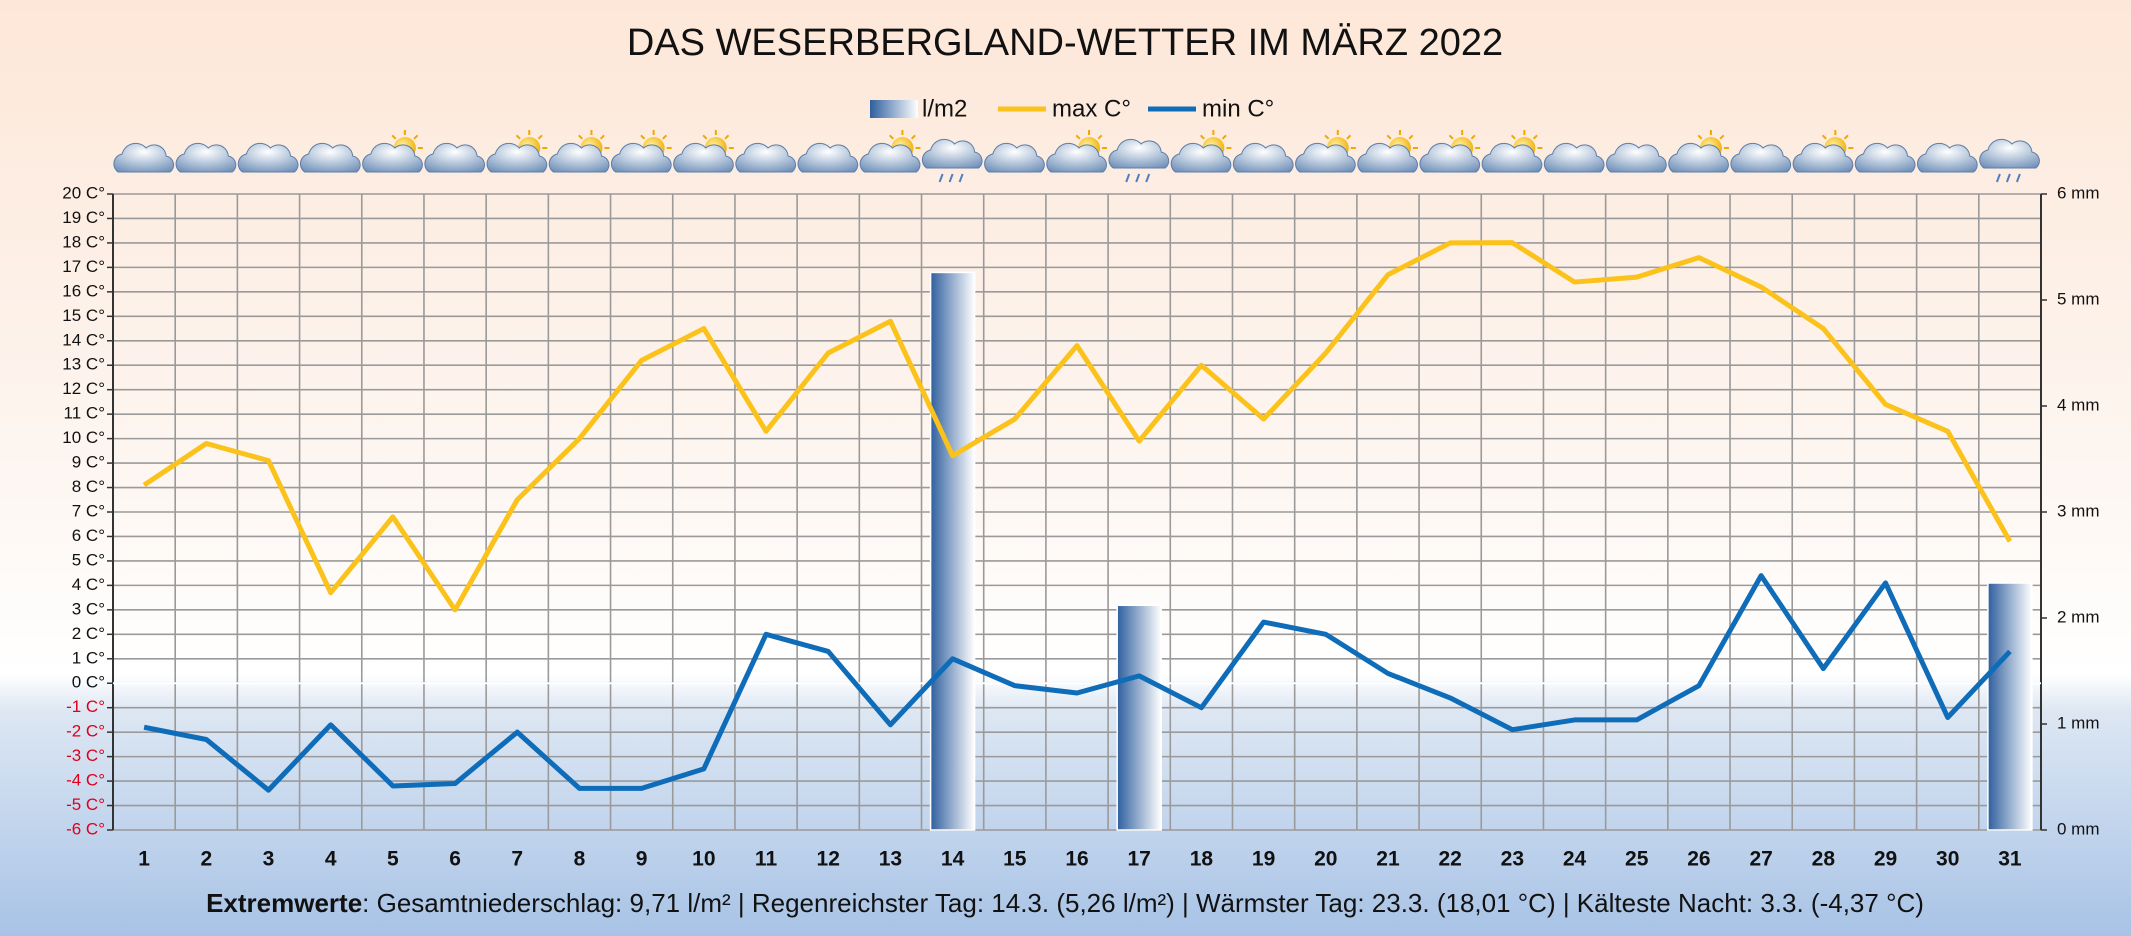 Image resolution: width=2131 pixels, height=936 pixels. Describe the element at coordinates (2078, 616) in the screenshot. I see `y2-tick-label: 2 mm` at that location.